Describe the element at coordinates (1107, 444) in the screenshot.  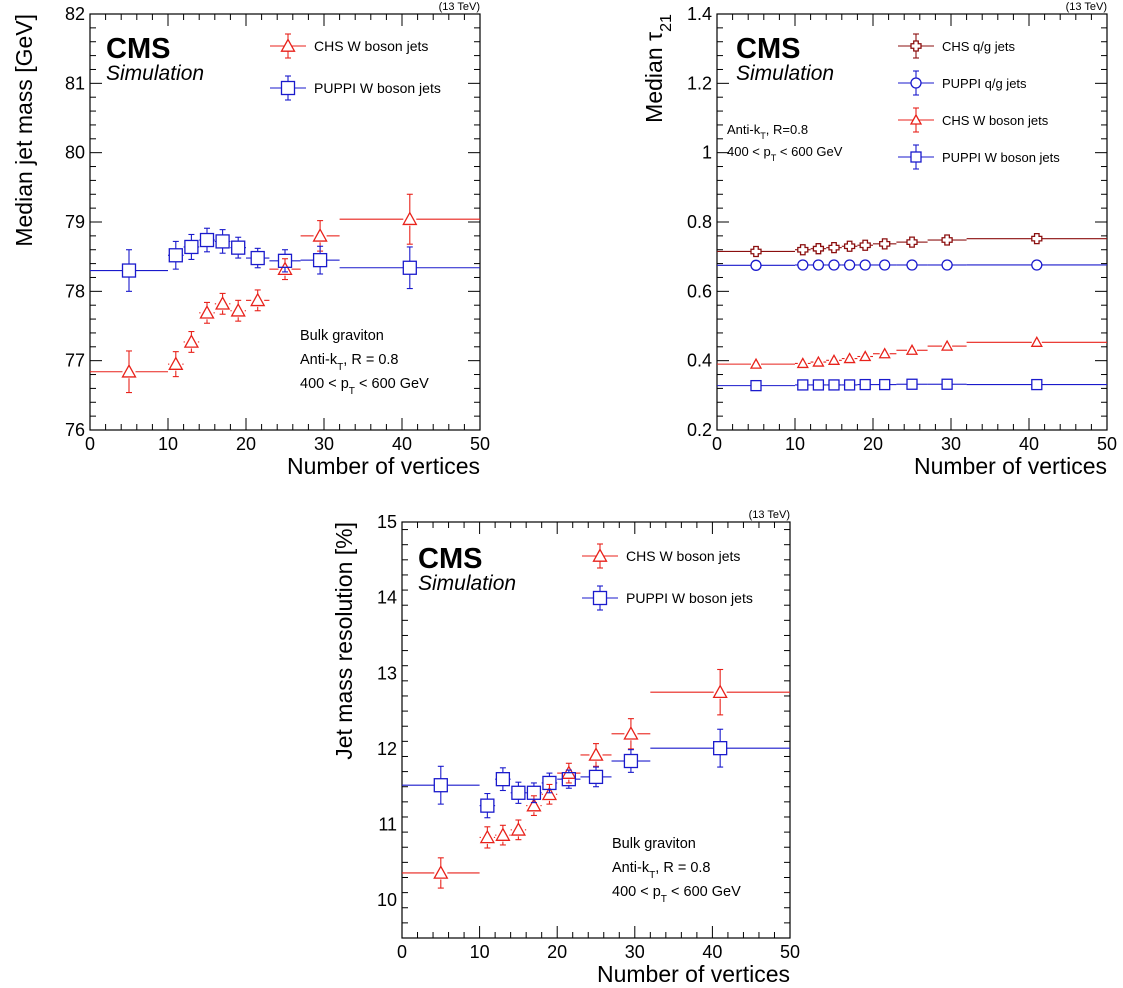
I see `x-tick-label: 50` at that location.